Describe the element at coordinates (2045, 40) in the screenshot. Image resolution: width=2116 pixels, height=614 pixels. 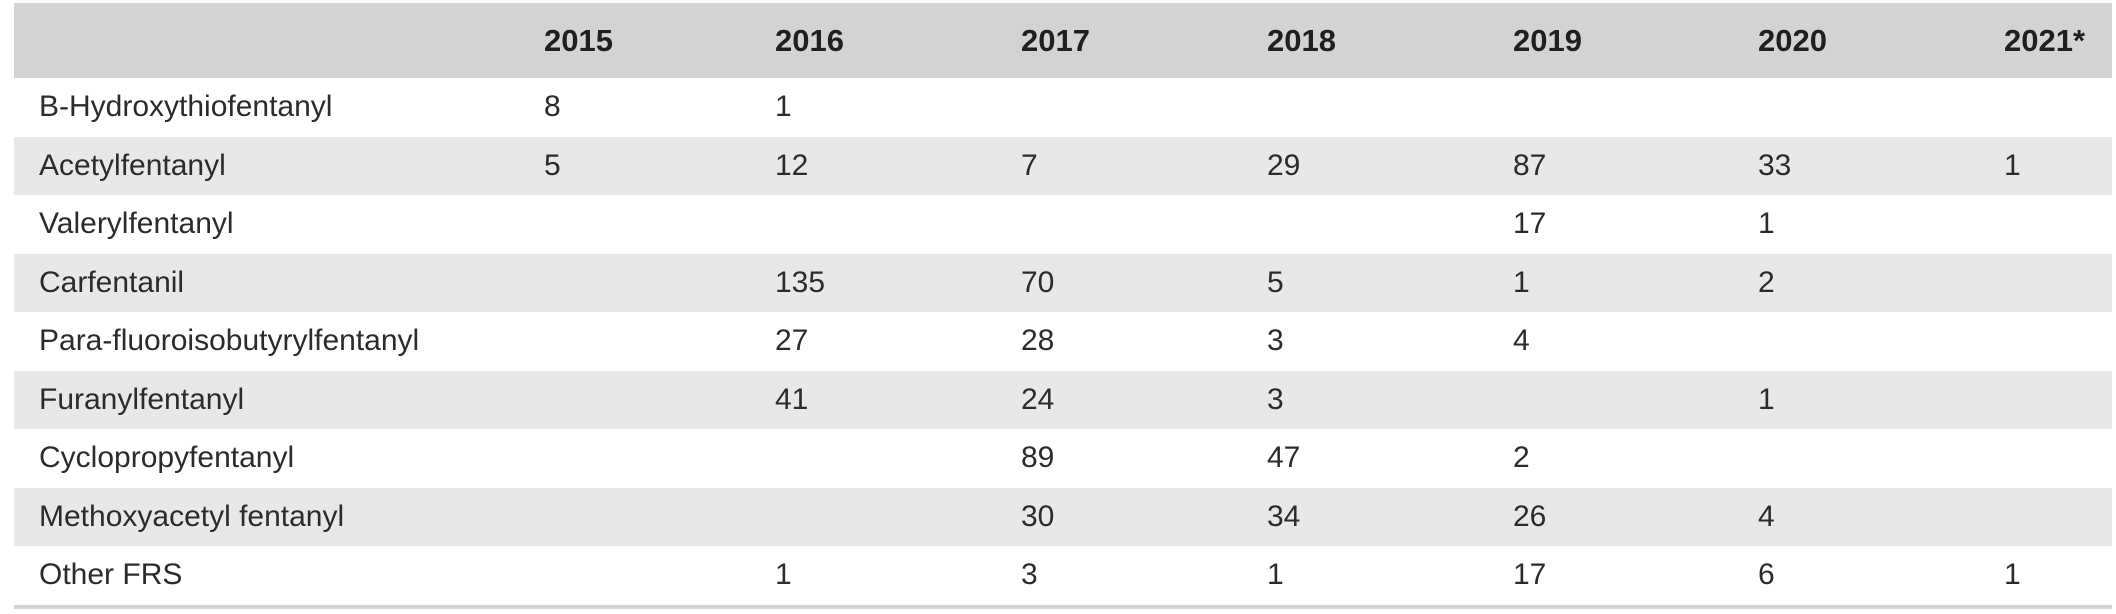
I see `header-cell-2021: 2021*` at that location.